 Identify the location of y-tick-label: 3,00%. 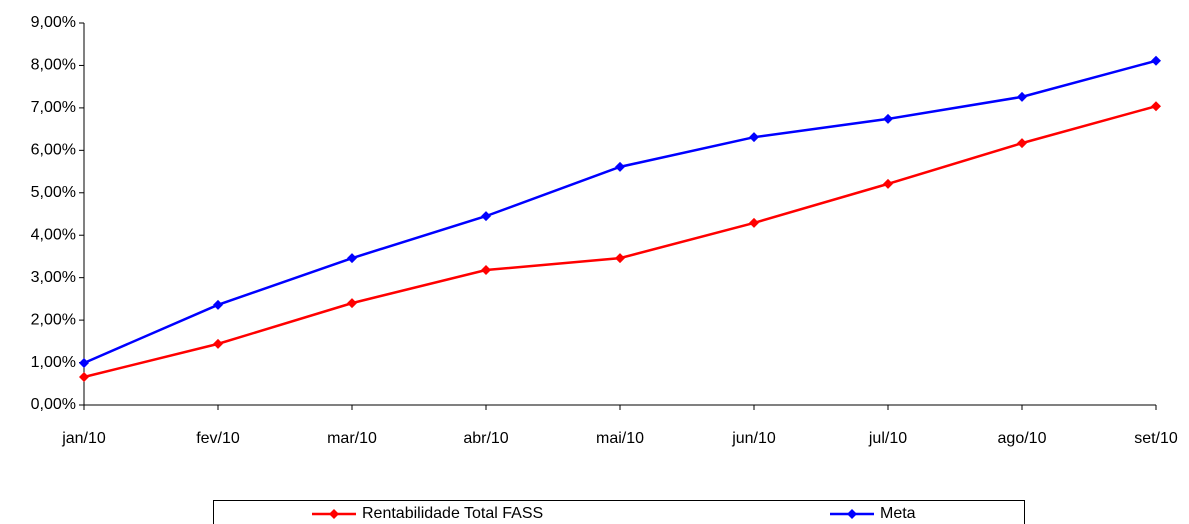
(53, 277).